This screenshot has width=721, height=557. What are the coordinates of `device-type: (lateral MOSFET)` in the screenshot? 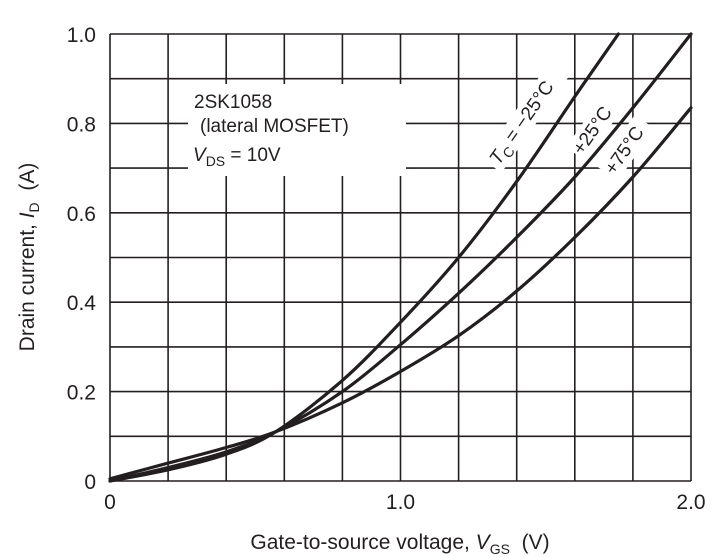 It's located at (274, 126).